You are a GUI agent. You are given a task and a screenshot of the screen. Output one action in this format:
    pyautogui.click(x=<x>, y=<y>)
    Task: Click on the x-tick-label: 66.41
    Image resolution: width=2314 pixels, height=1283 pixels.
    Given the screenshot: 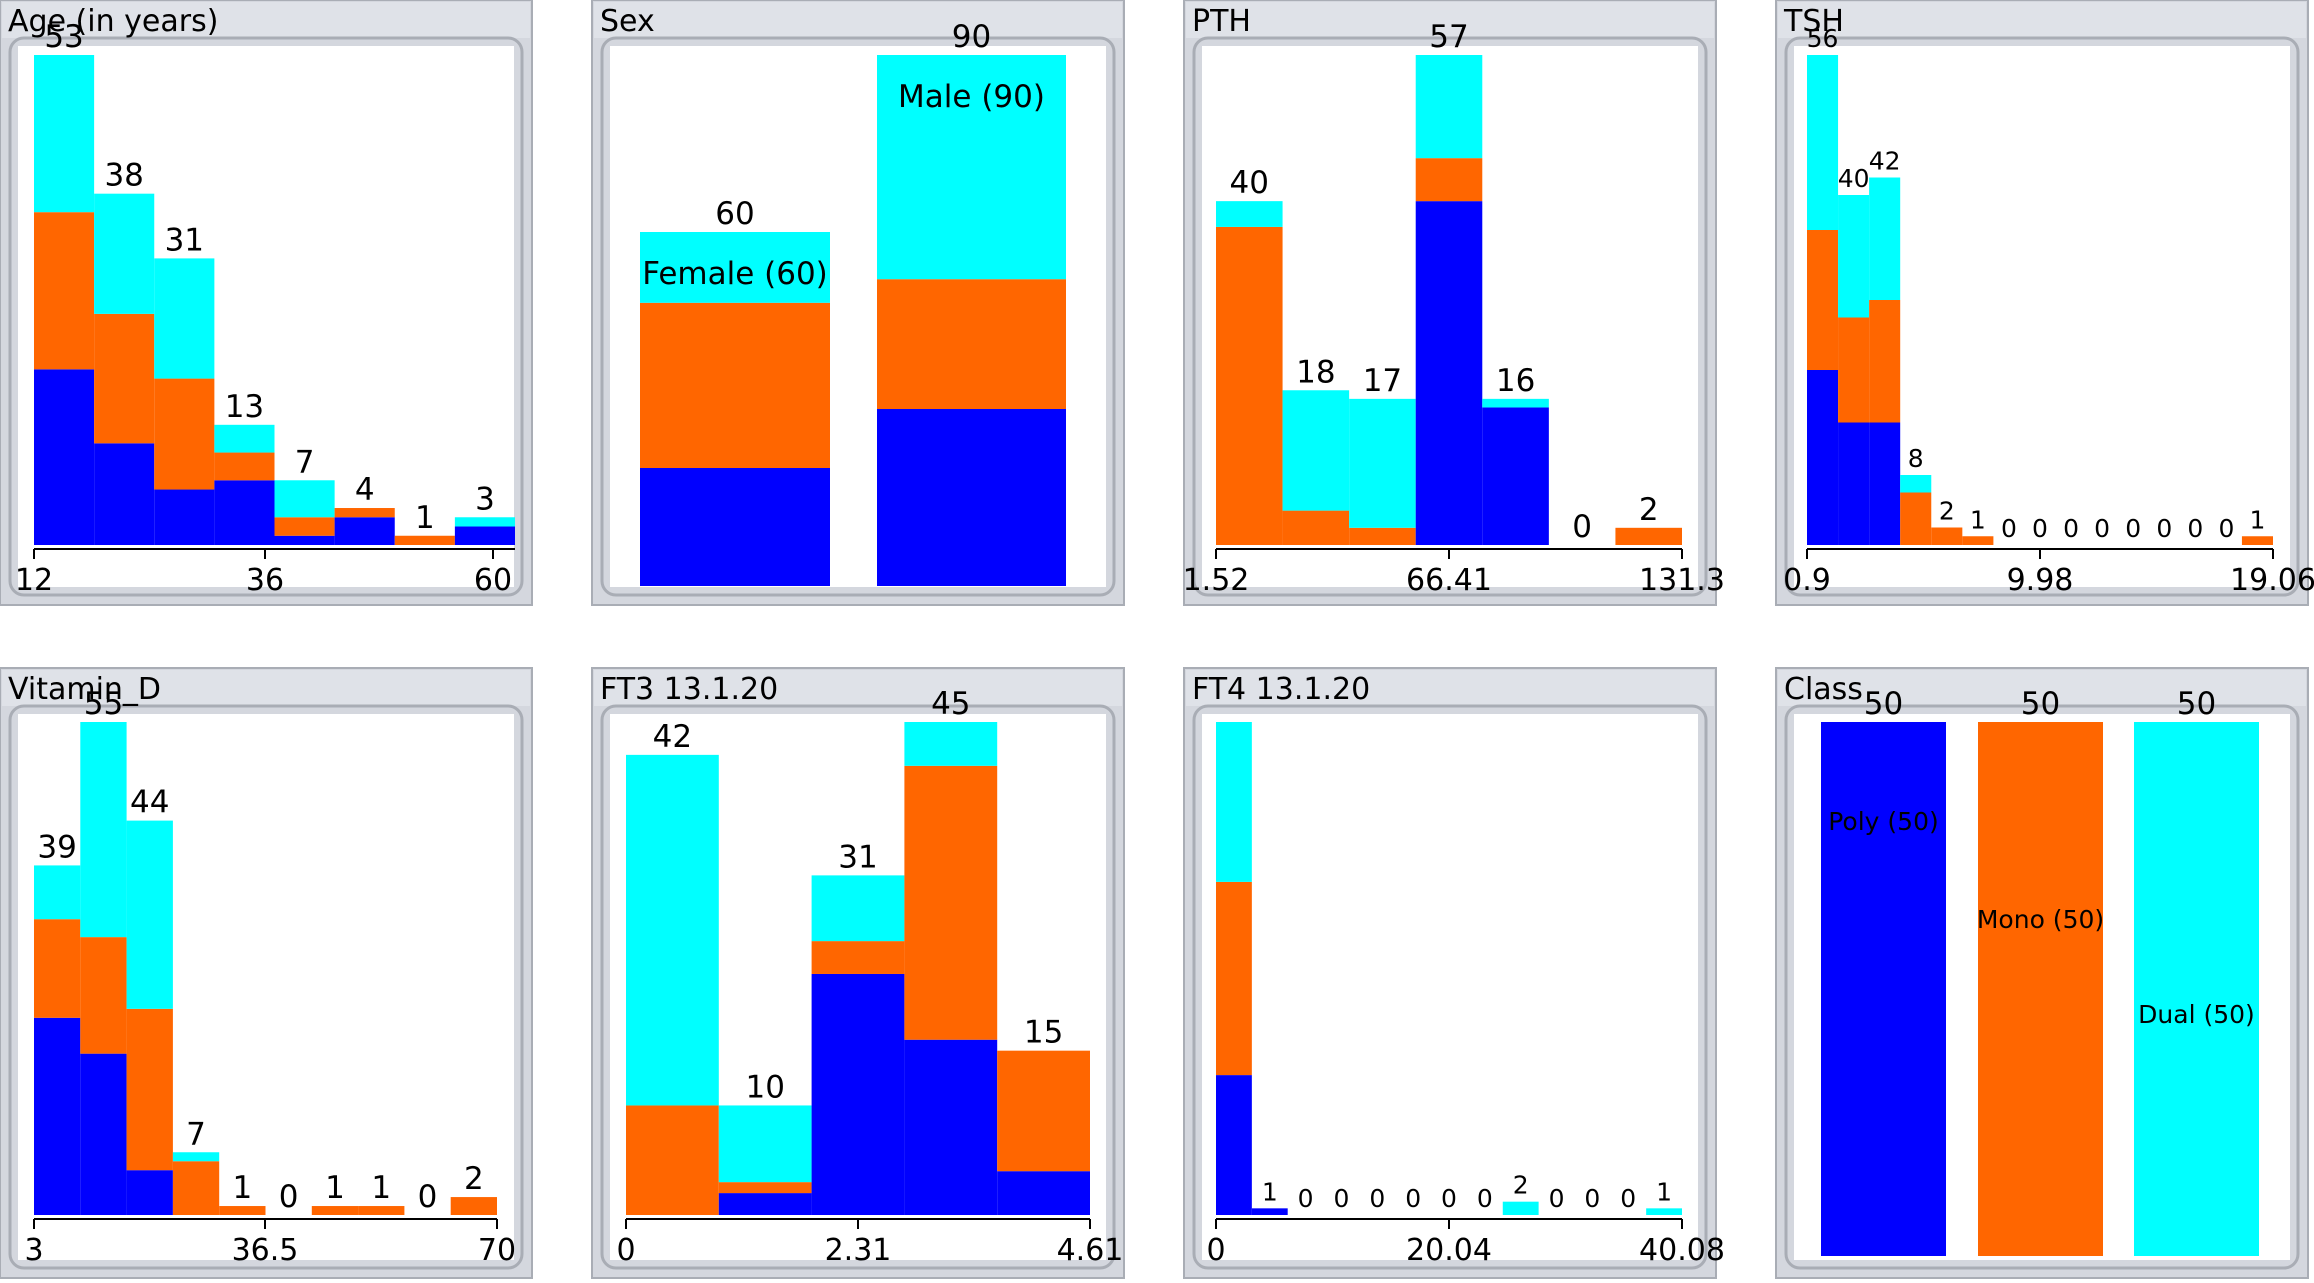 What is the action you would take?
    pyautogui.click(x=1449, y=580)
    